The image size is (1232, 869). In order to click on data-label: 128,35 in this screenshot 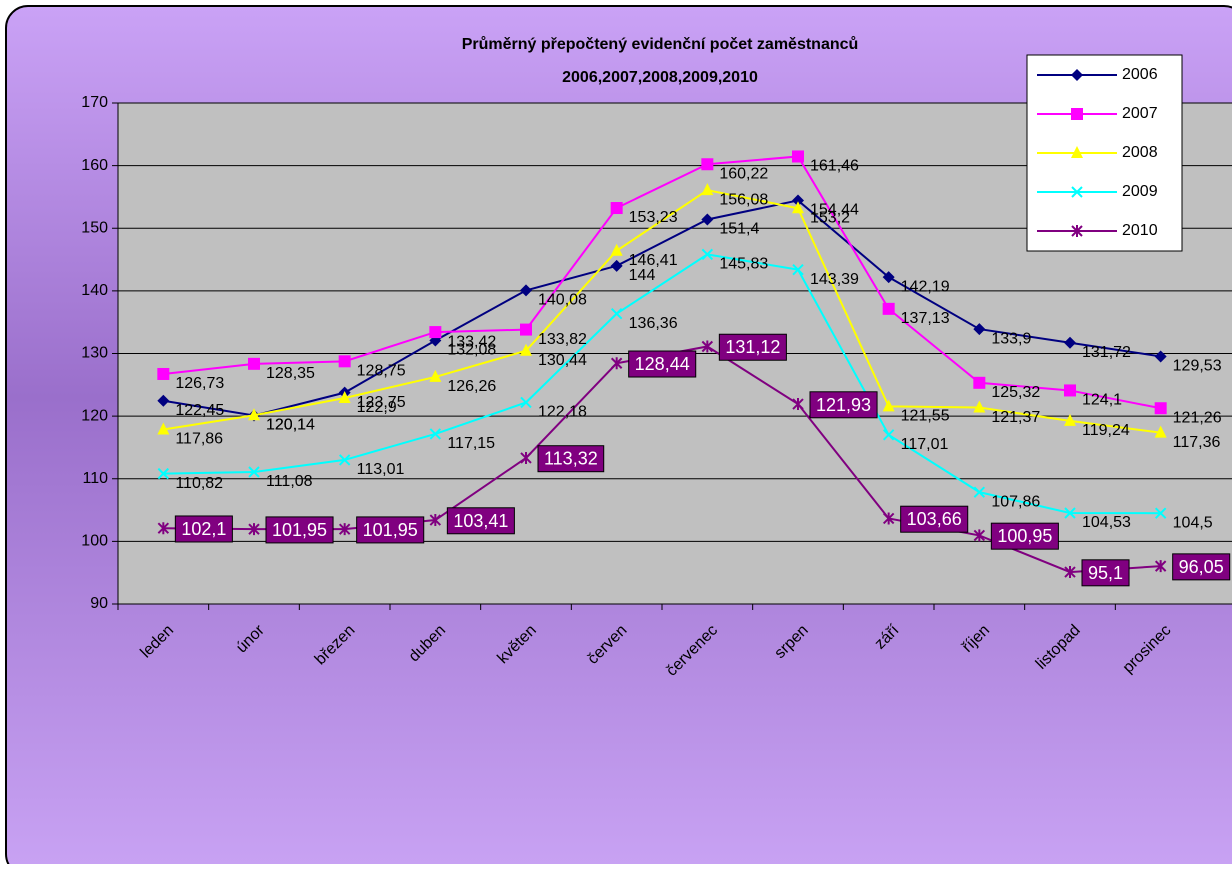, I will do `click(290, 373)`.